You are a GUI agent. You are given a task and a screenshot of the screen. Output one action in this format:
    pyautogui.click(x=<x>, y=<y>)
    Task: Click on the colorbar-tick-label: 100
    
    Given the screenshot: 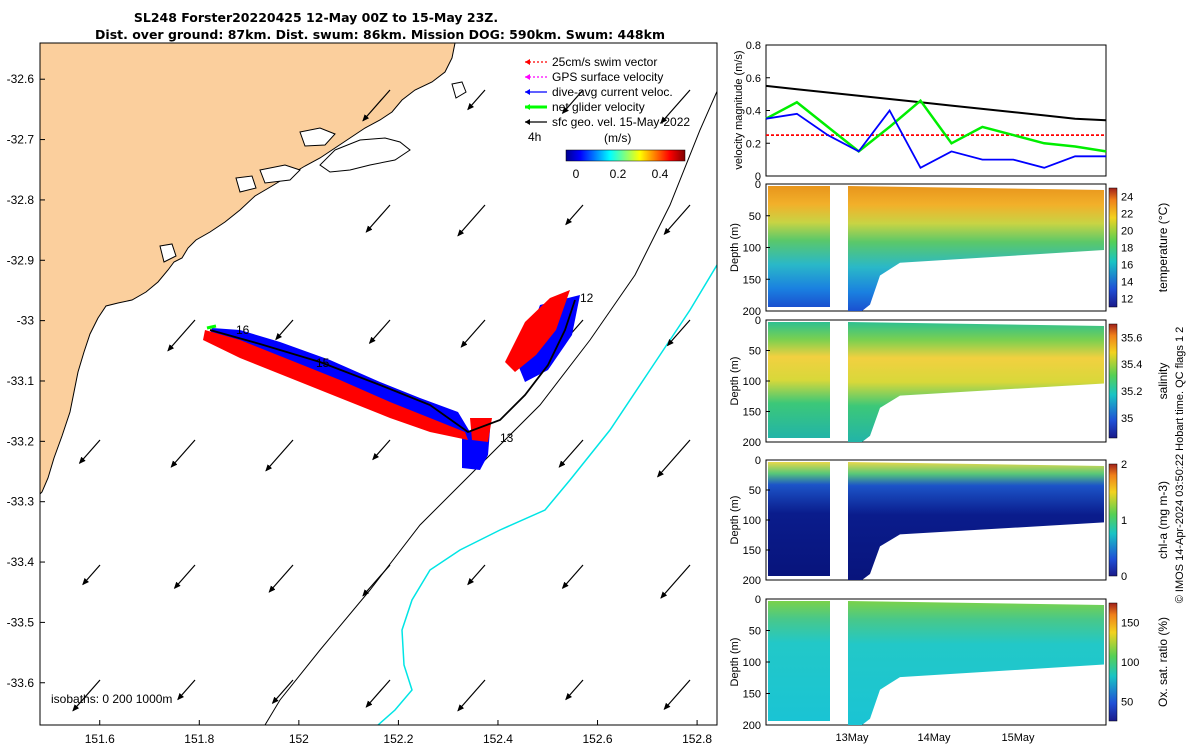 What is the action you would take?
    pyautogui.click(x=1130, y=663)
    